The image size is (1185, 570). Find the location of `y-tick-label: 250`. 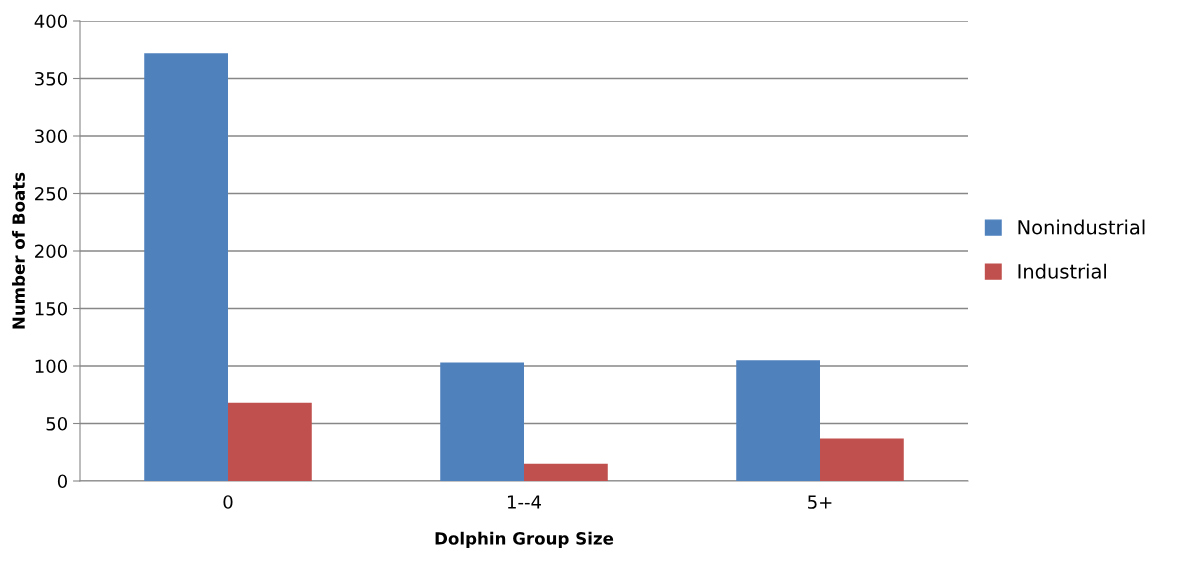

y-tick-label: 250 is located at coordinates (51, 193).